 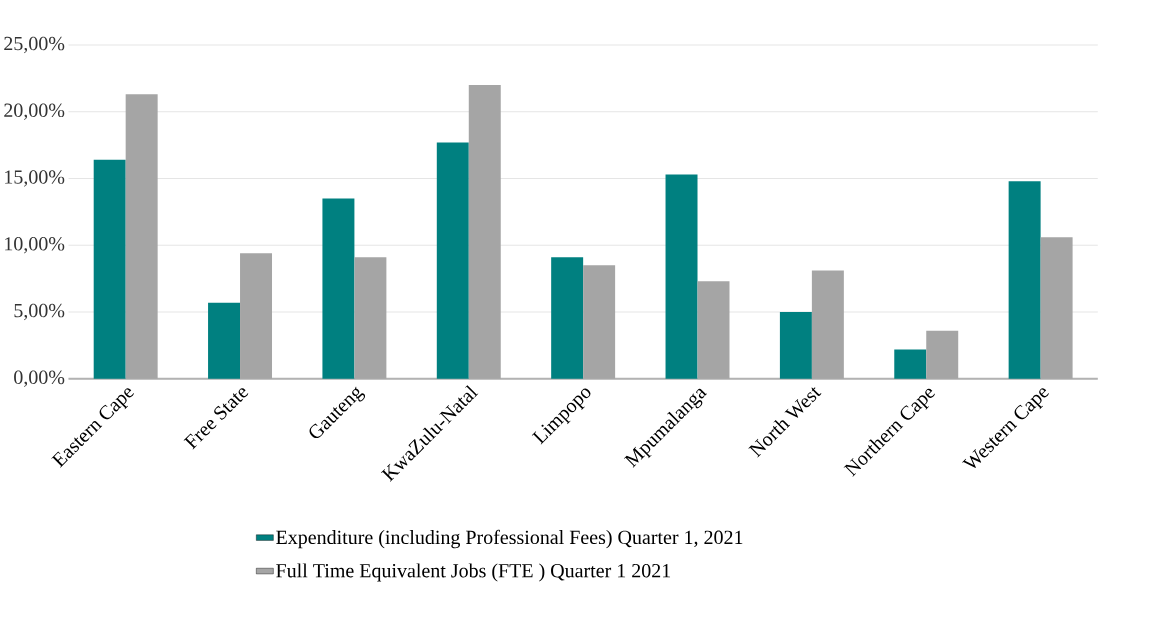 What do you see at coordinates (34, 112) in the screenshot?
I see `y-tick-label: 20,00%` at bounding box center [34, 112].